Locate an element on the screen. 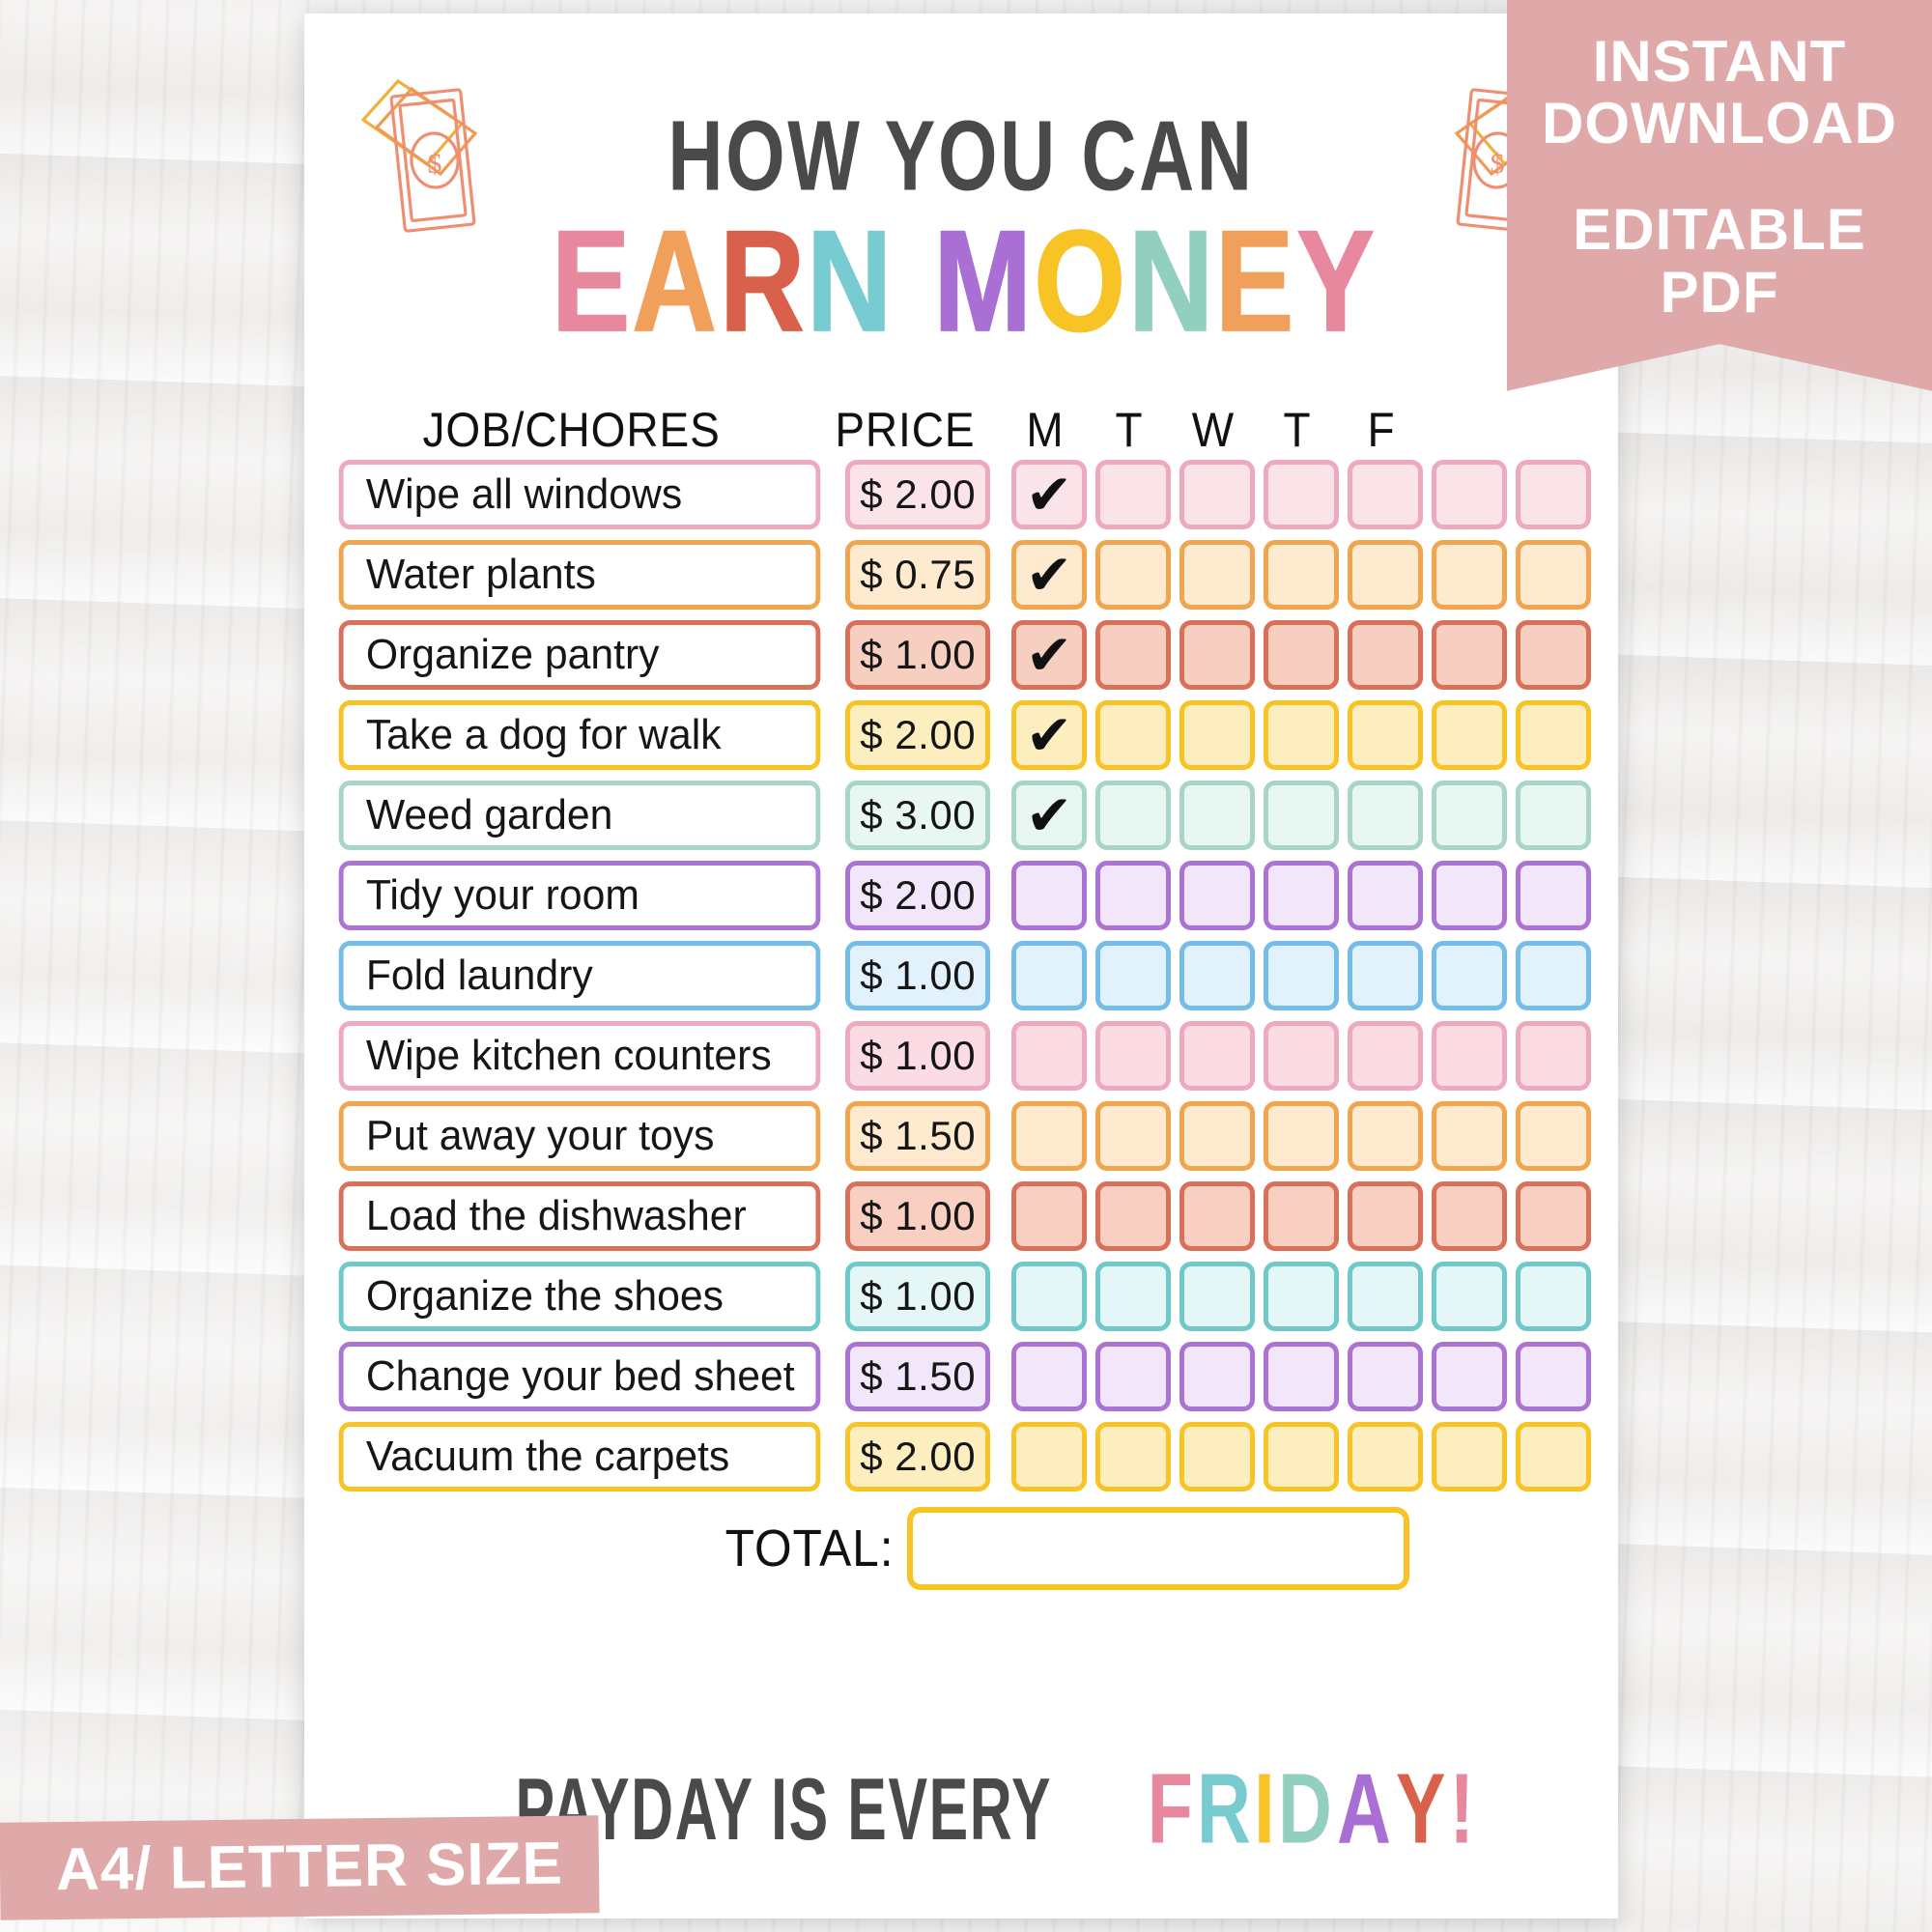 This screenshot has height=1932, width=1932. chore-price-input: $ 1.50 is located at coordinates (917, 1376).